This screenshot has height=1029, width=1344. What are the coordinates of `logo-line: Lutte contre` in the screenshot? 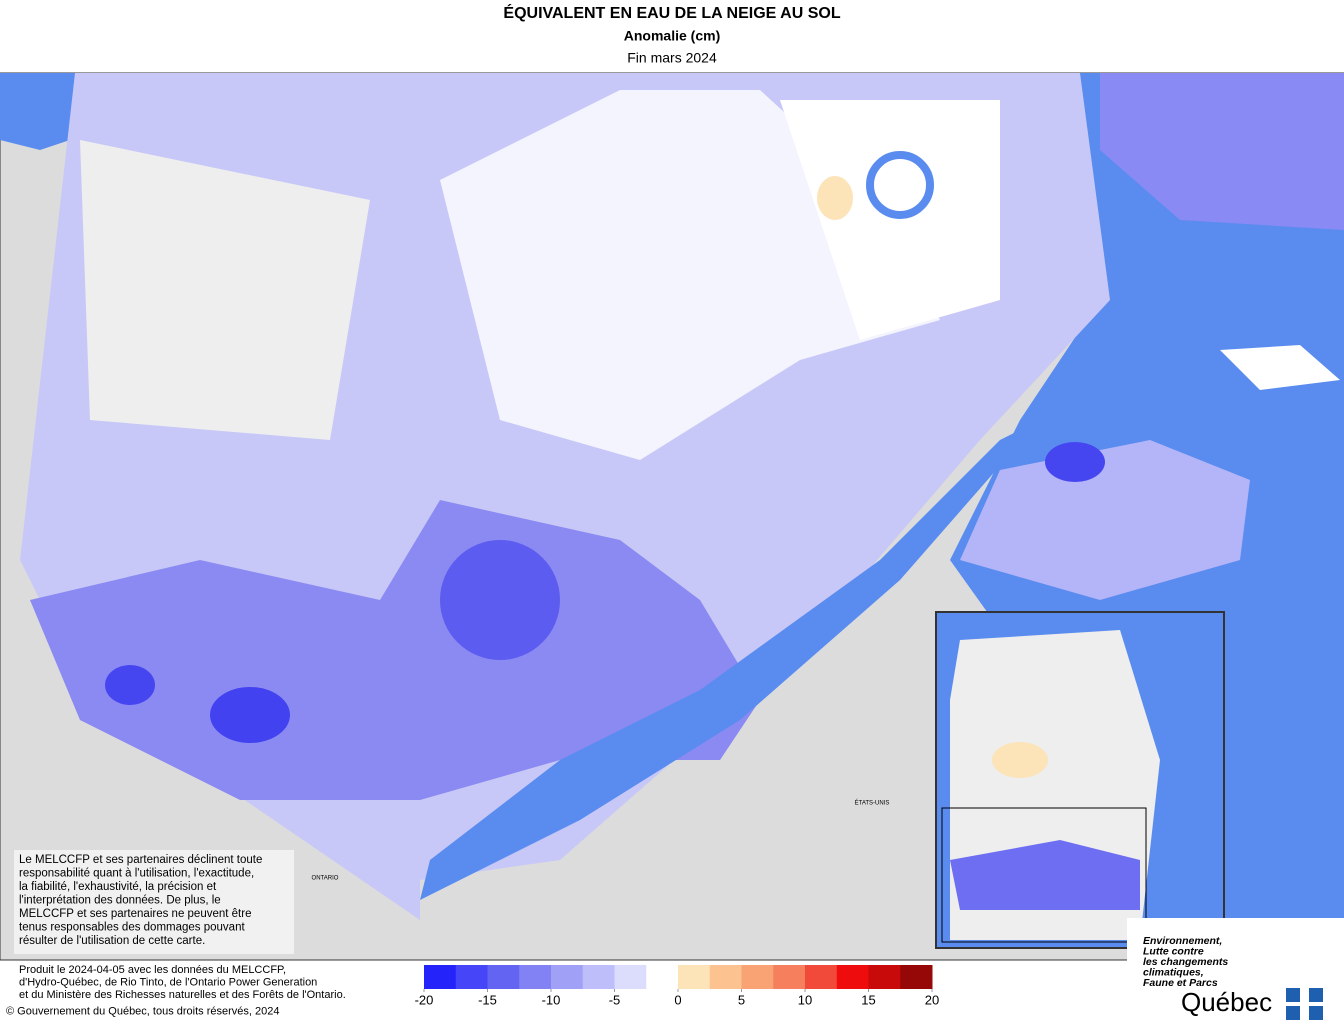 It's located at (1173, 951).